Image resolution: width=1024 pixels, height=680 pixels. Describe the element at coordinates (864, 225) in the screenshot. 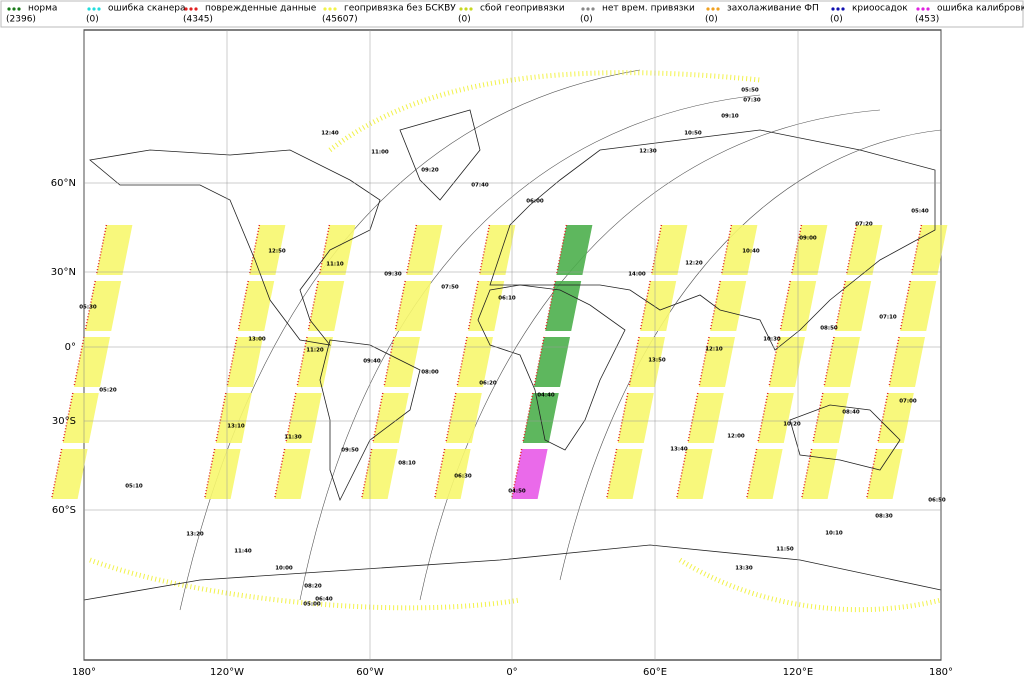

I see `pass-time-label: 07:20` at that location.